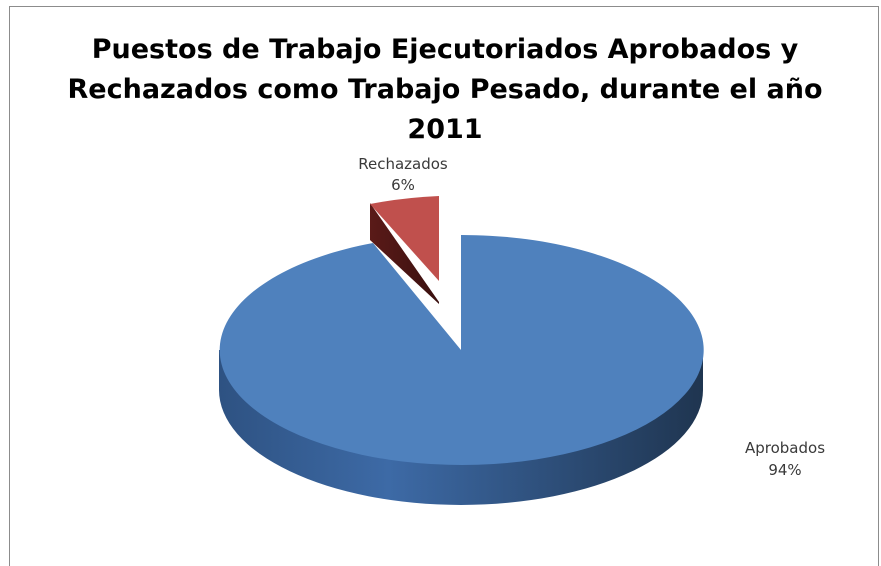  I want to click on label-aprobados-name: Aprobados, so click(785, 448).